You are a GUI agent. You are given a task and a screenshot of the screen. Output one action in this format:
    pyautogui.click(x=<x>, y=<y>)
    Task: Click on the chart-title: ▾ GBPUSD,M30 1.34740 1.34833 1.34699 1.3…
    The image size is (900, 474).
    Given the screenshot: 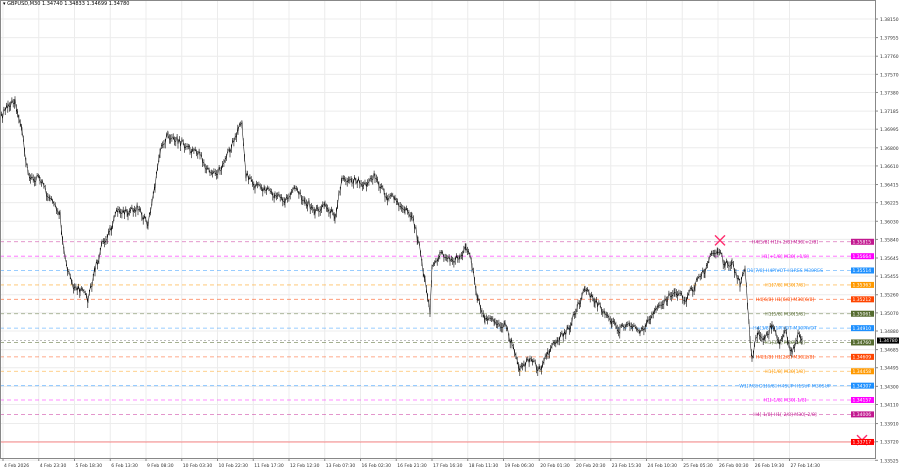 What is the action you would take?
    pyautogui.click(x=66, y=4)
    